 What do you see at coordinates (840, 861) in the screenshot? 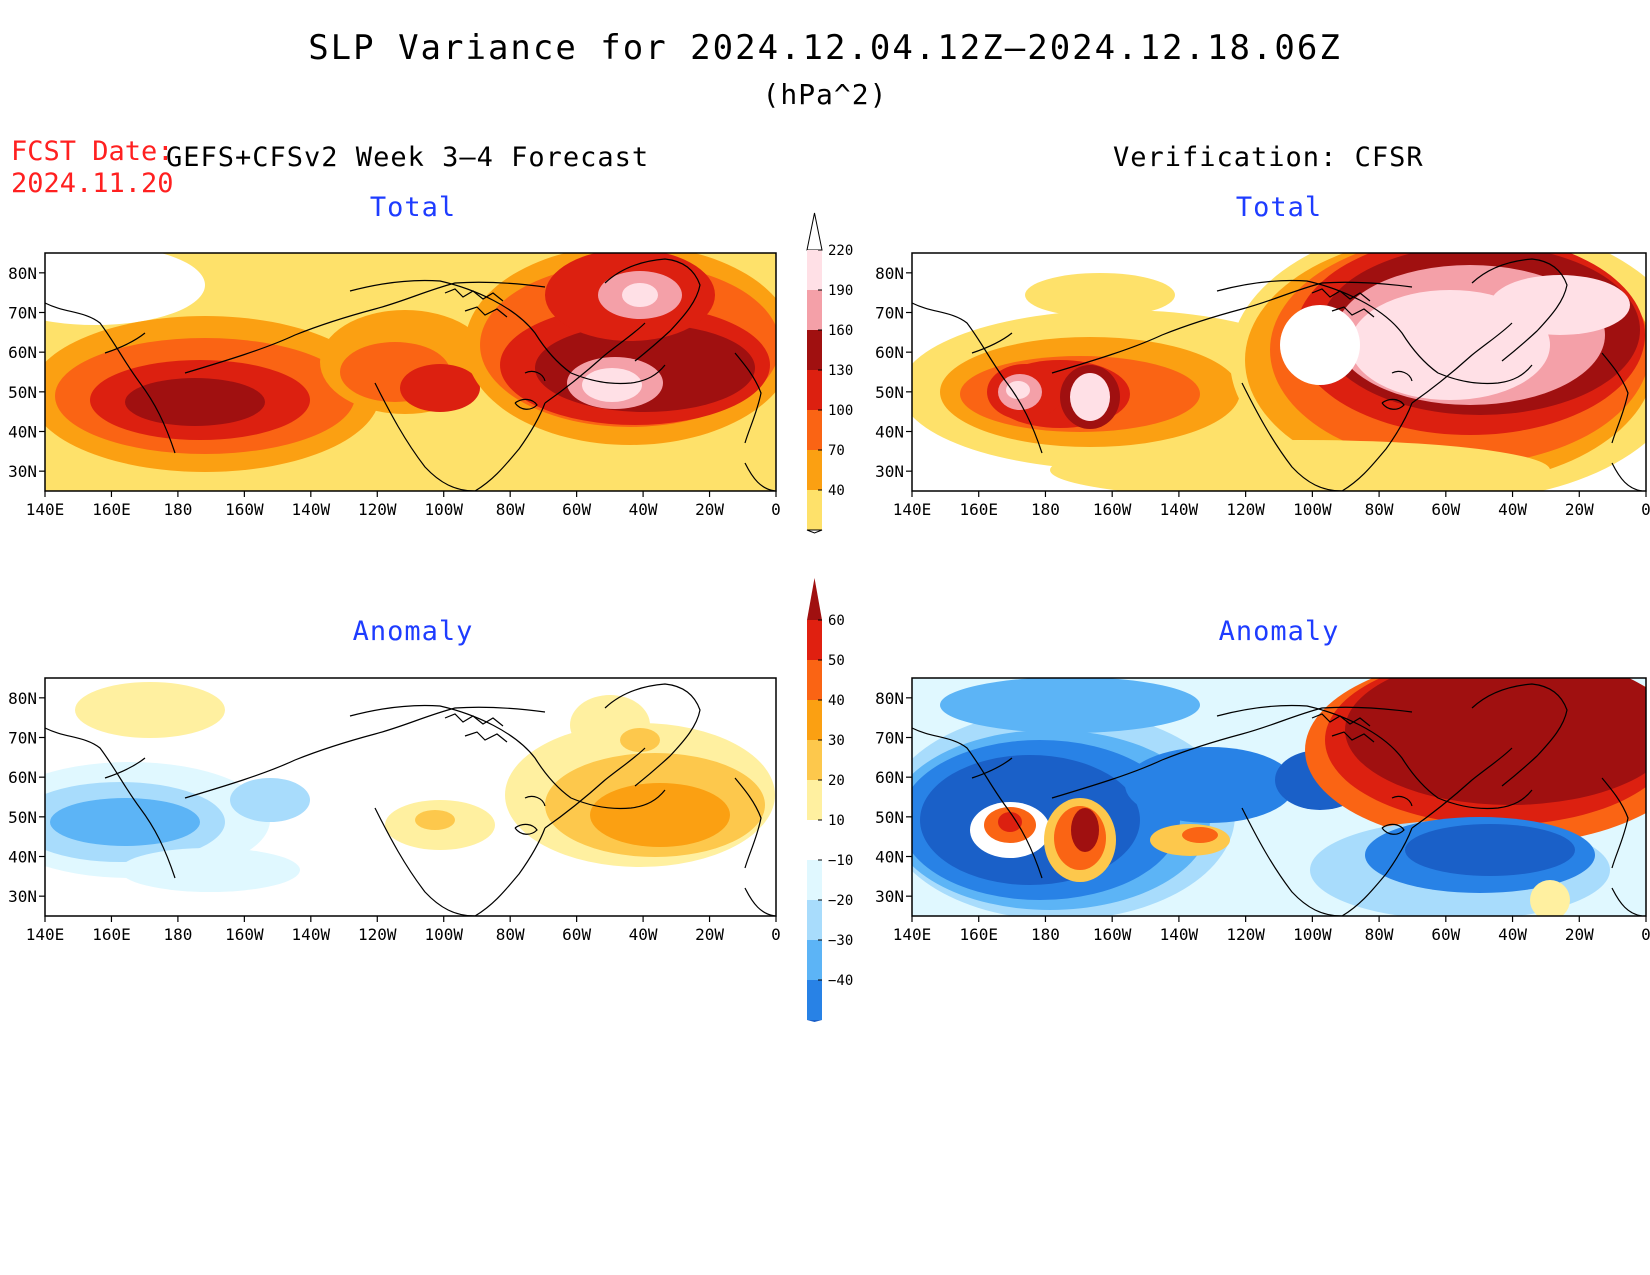
I see `colorbar-label: −10` at bounding box center [840, 861].